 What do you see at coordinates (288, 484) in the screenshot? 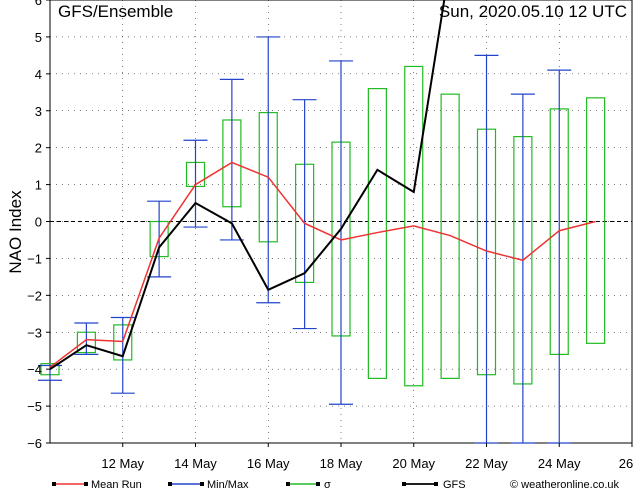
I see `legend-sigma-dot-left` at bounding box center [288, 484].